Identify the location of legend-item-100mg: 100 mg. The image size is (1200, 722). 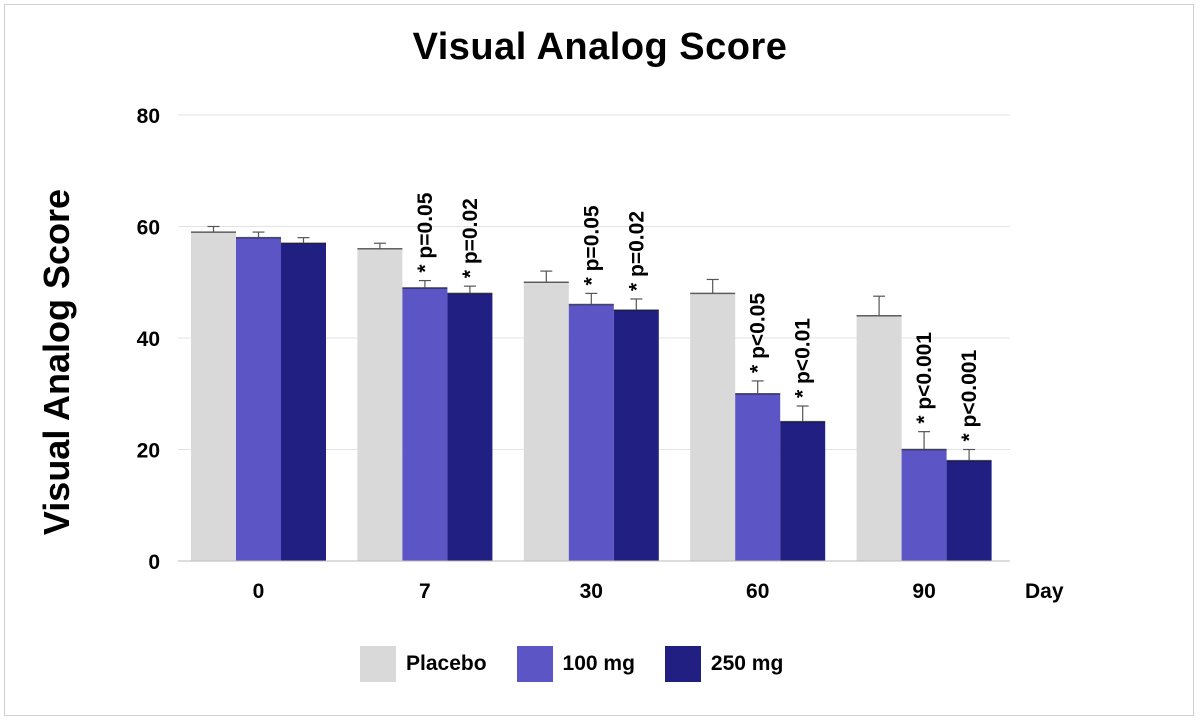
(575, 664).